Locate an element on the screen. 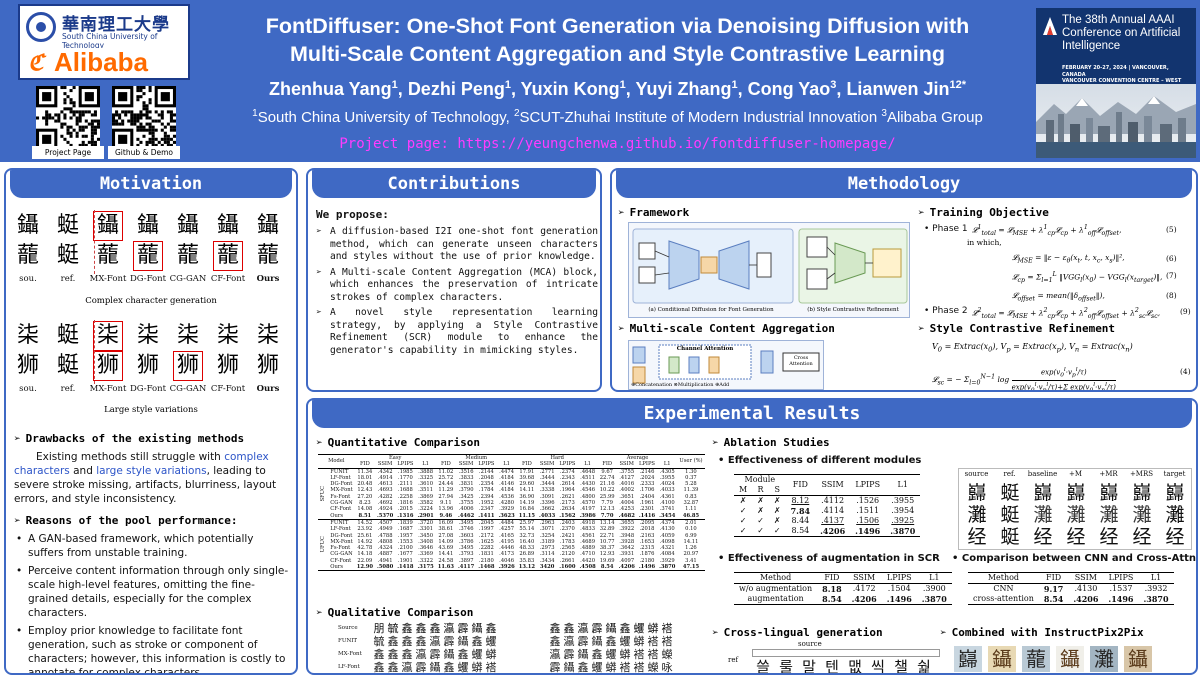 The height and width of the screenshot is (675, 1200). table-cell: .4833 is located at coordinates (588, 529).